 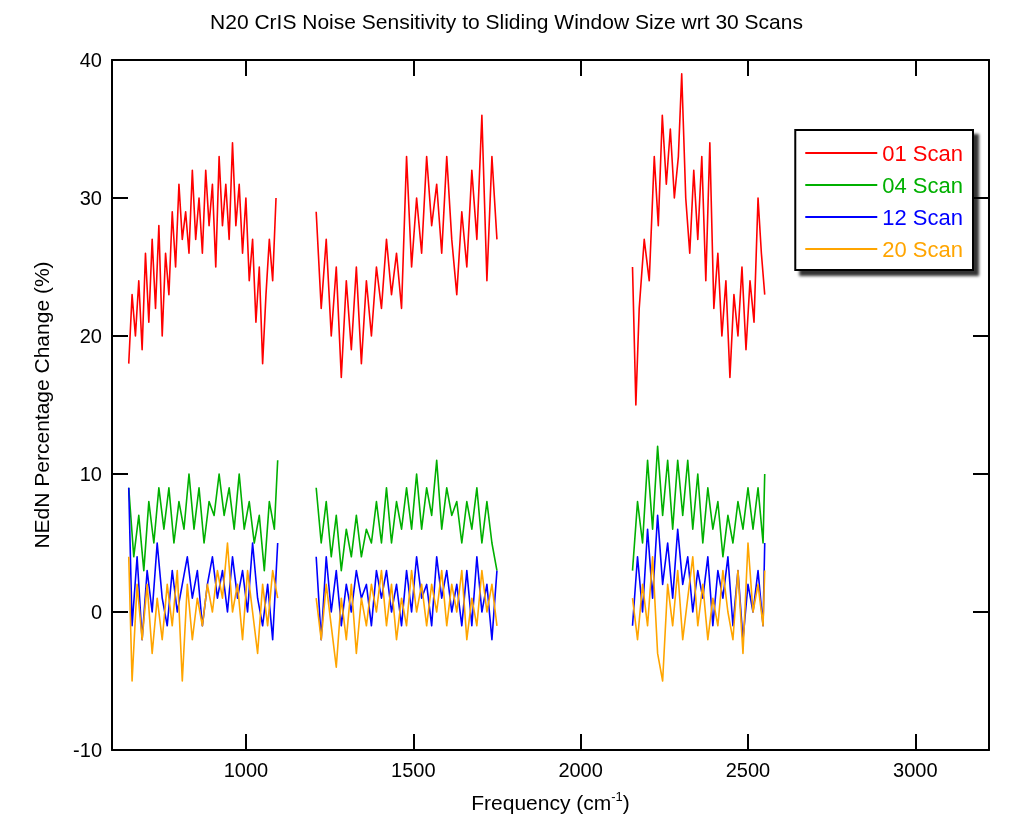 I want to click on y-tick-label: 30, so click(x=90, y=198).